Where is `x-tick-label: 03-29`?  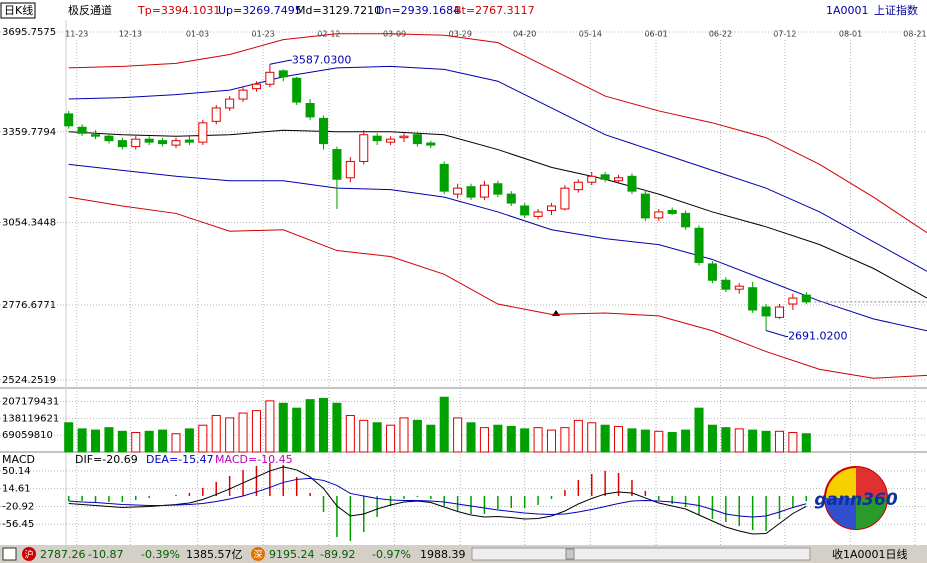
x-tick-label: 03-29 is located at coordinates (460, 34).